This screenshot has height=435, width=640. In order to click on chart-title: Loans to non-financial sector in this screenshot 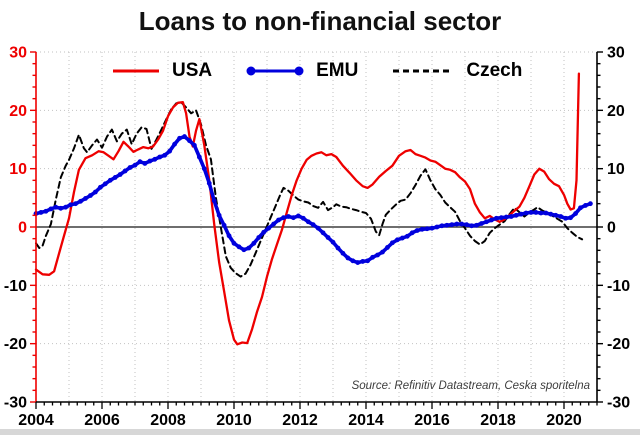, I will do `click(320, 21)`.